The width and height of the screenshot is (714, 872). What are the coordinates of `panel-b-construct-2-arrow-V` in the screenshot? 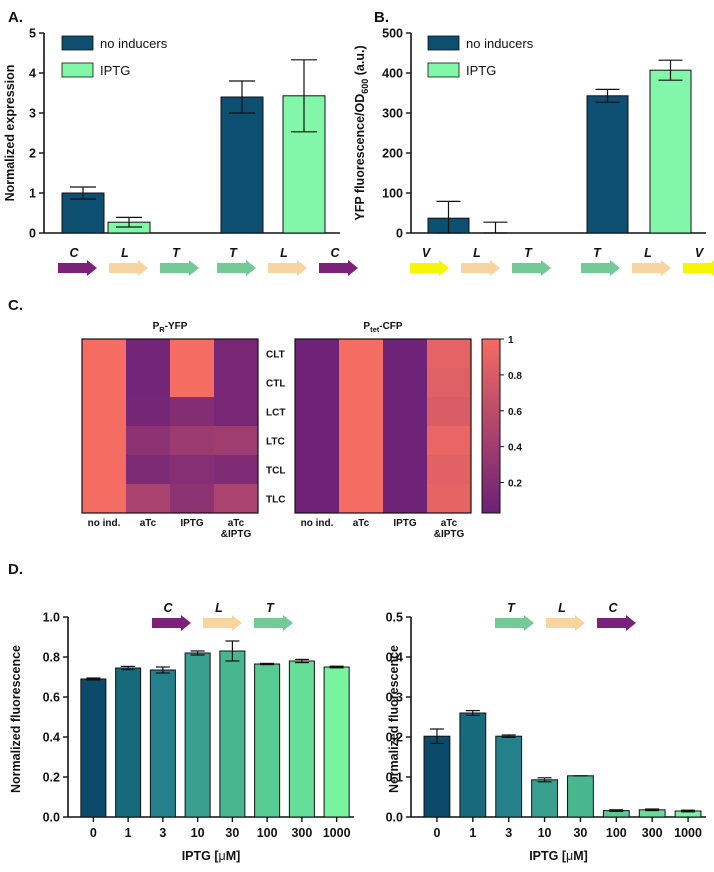 It's located at (698, 268).